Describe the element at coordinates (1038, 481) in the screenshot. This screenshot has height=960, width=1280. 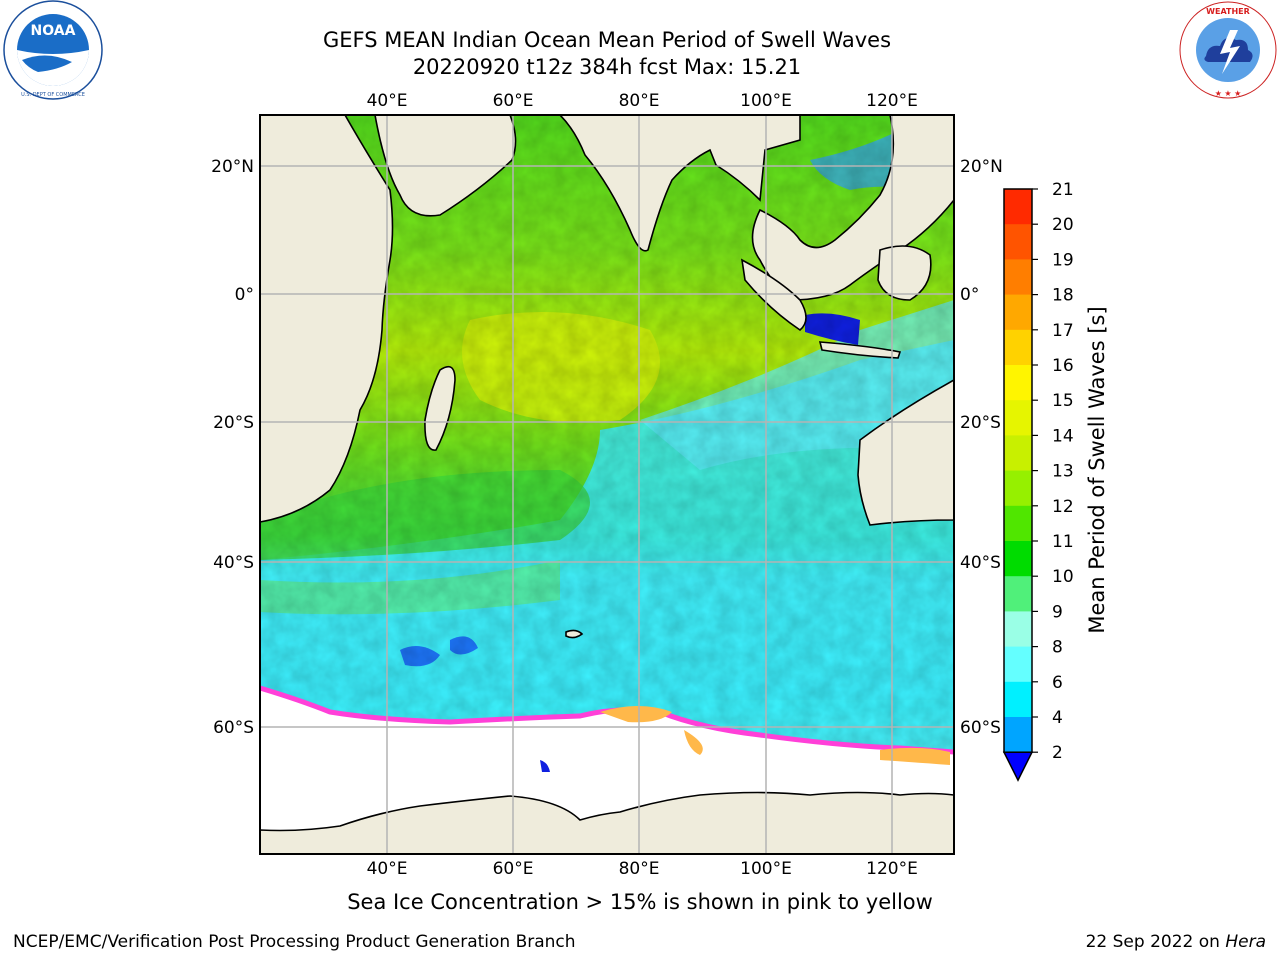
I see `colorbar: 21 20 19 18 17 16 15 14 13 12 11 10 9 8 6 4 2` at that location.